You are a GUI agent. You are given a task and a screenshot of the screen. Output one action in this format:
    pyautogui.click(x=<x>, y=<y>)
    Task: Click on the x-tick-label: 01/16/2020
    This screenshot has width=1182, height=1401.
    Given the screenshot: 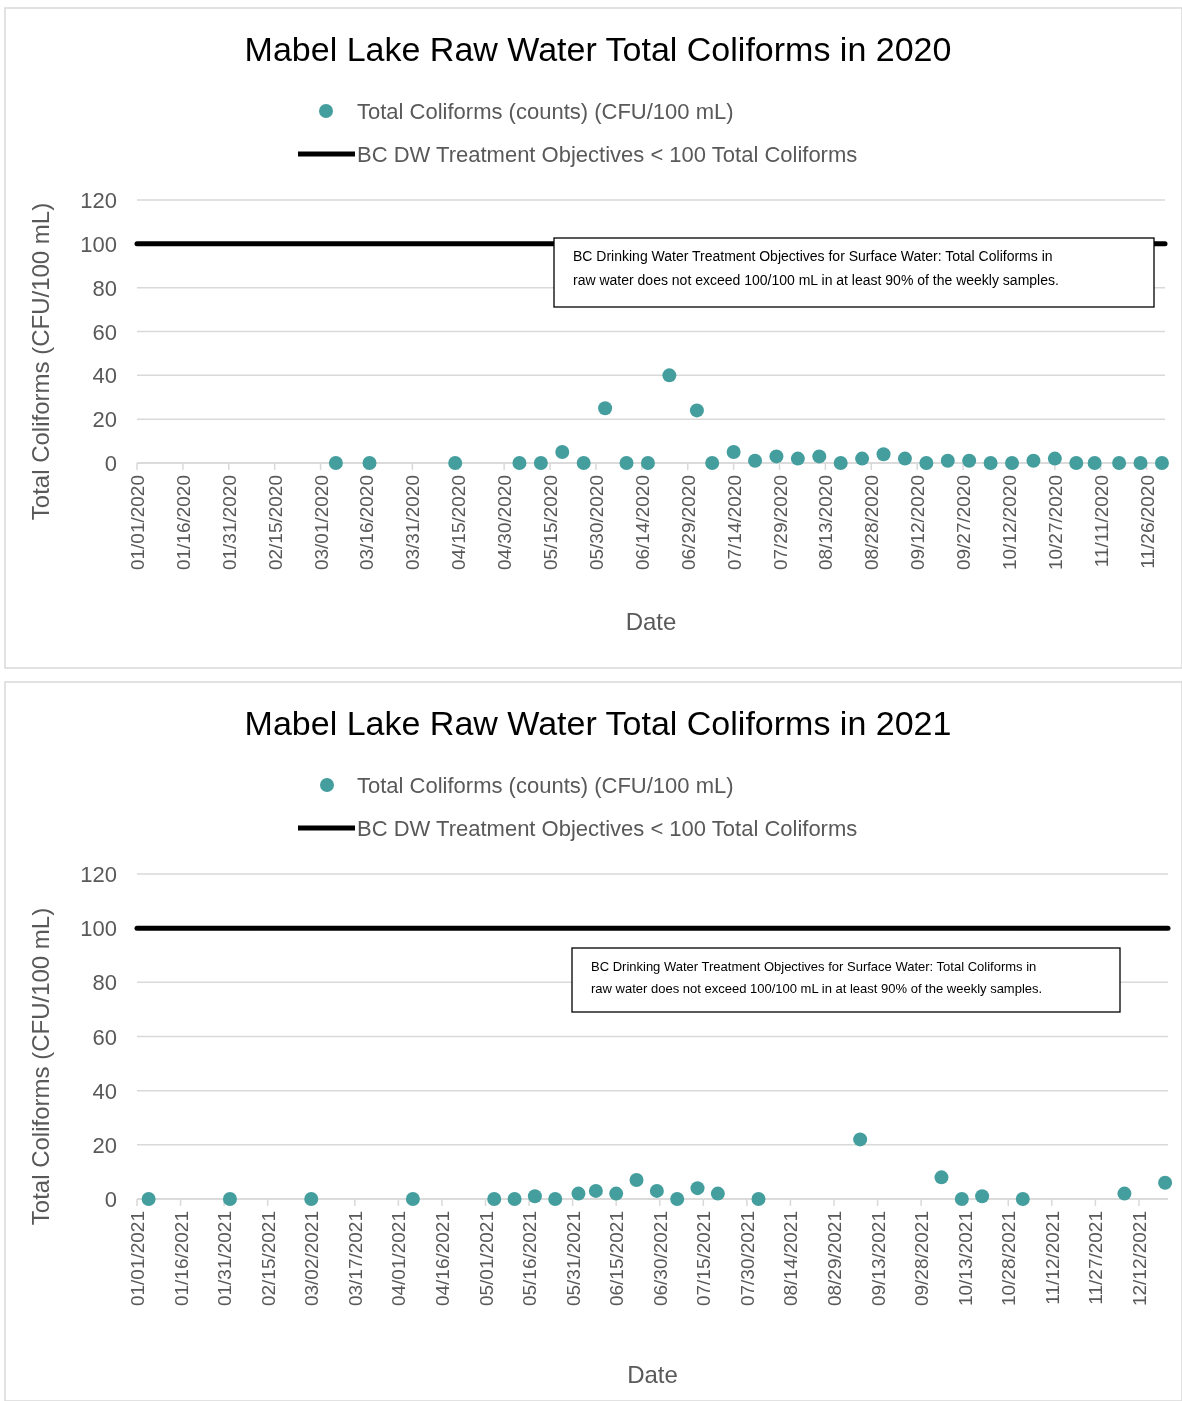 What is the action you would take?
    pyautogui.click(x=183, y=523)
    